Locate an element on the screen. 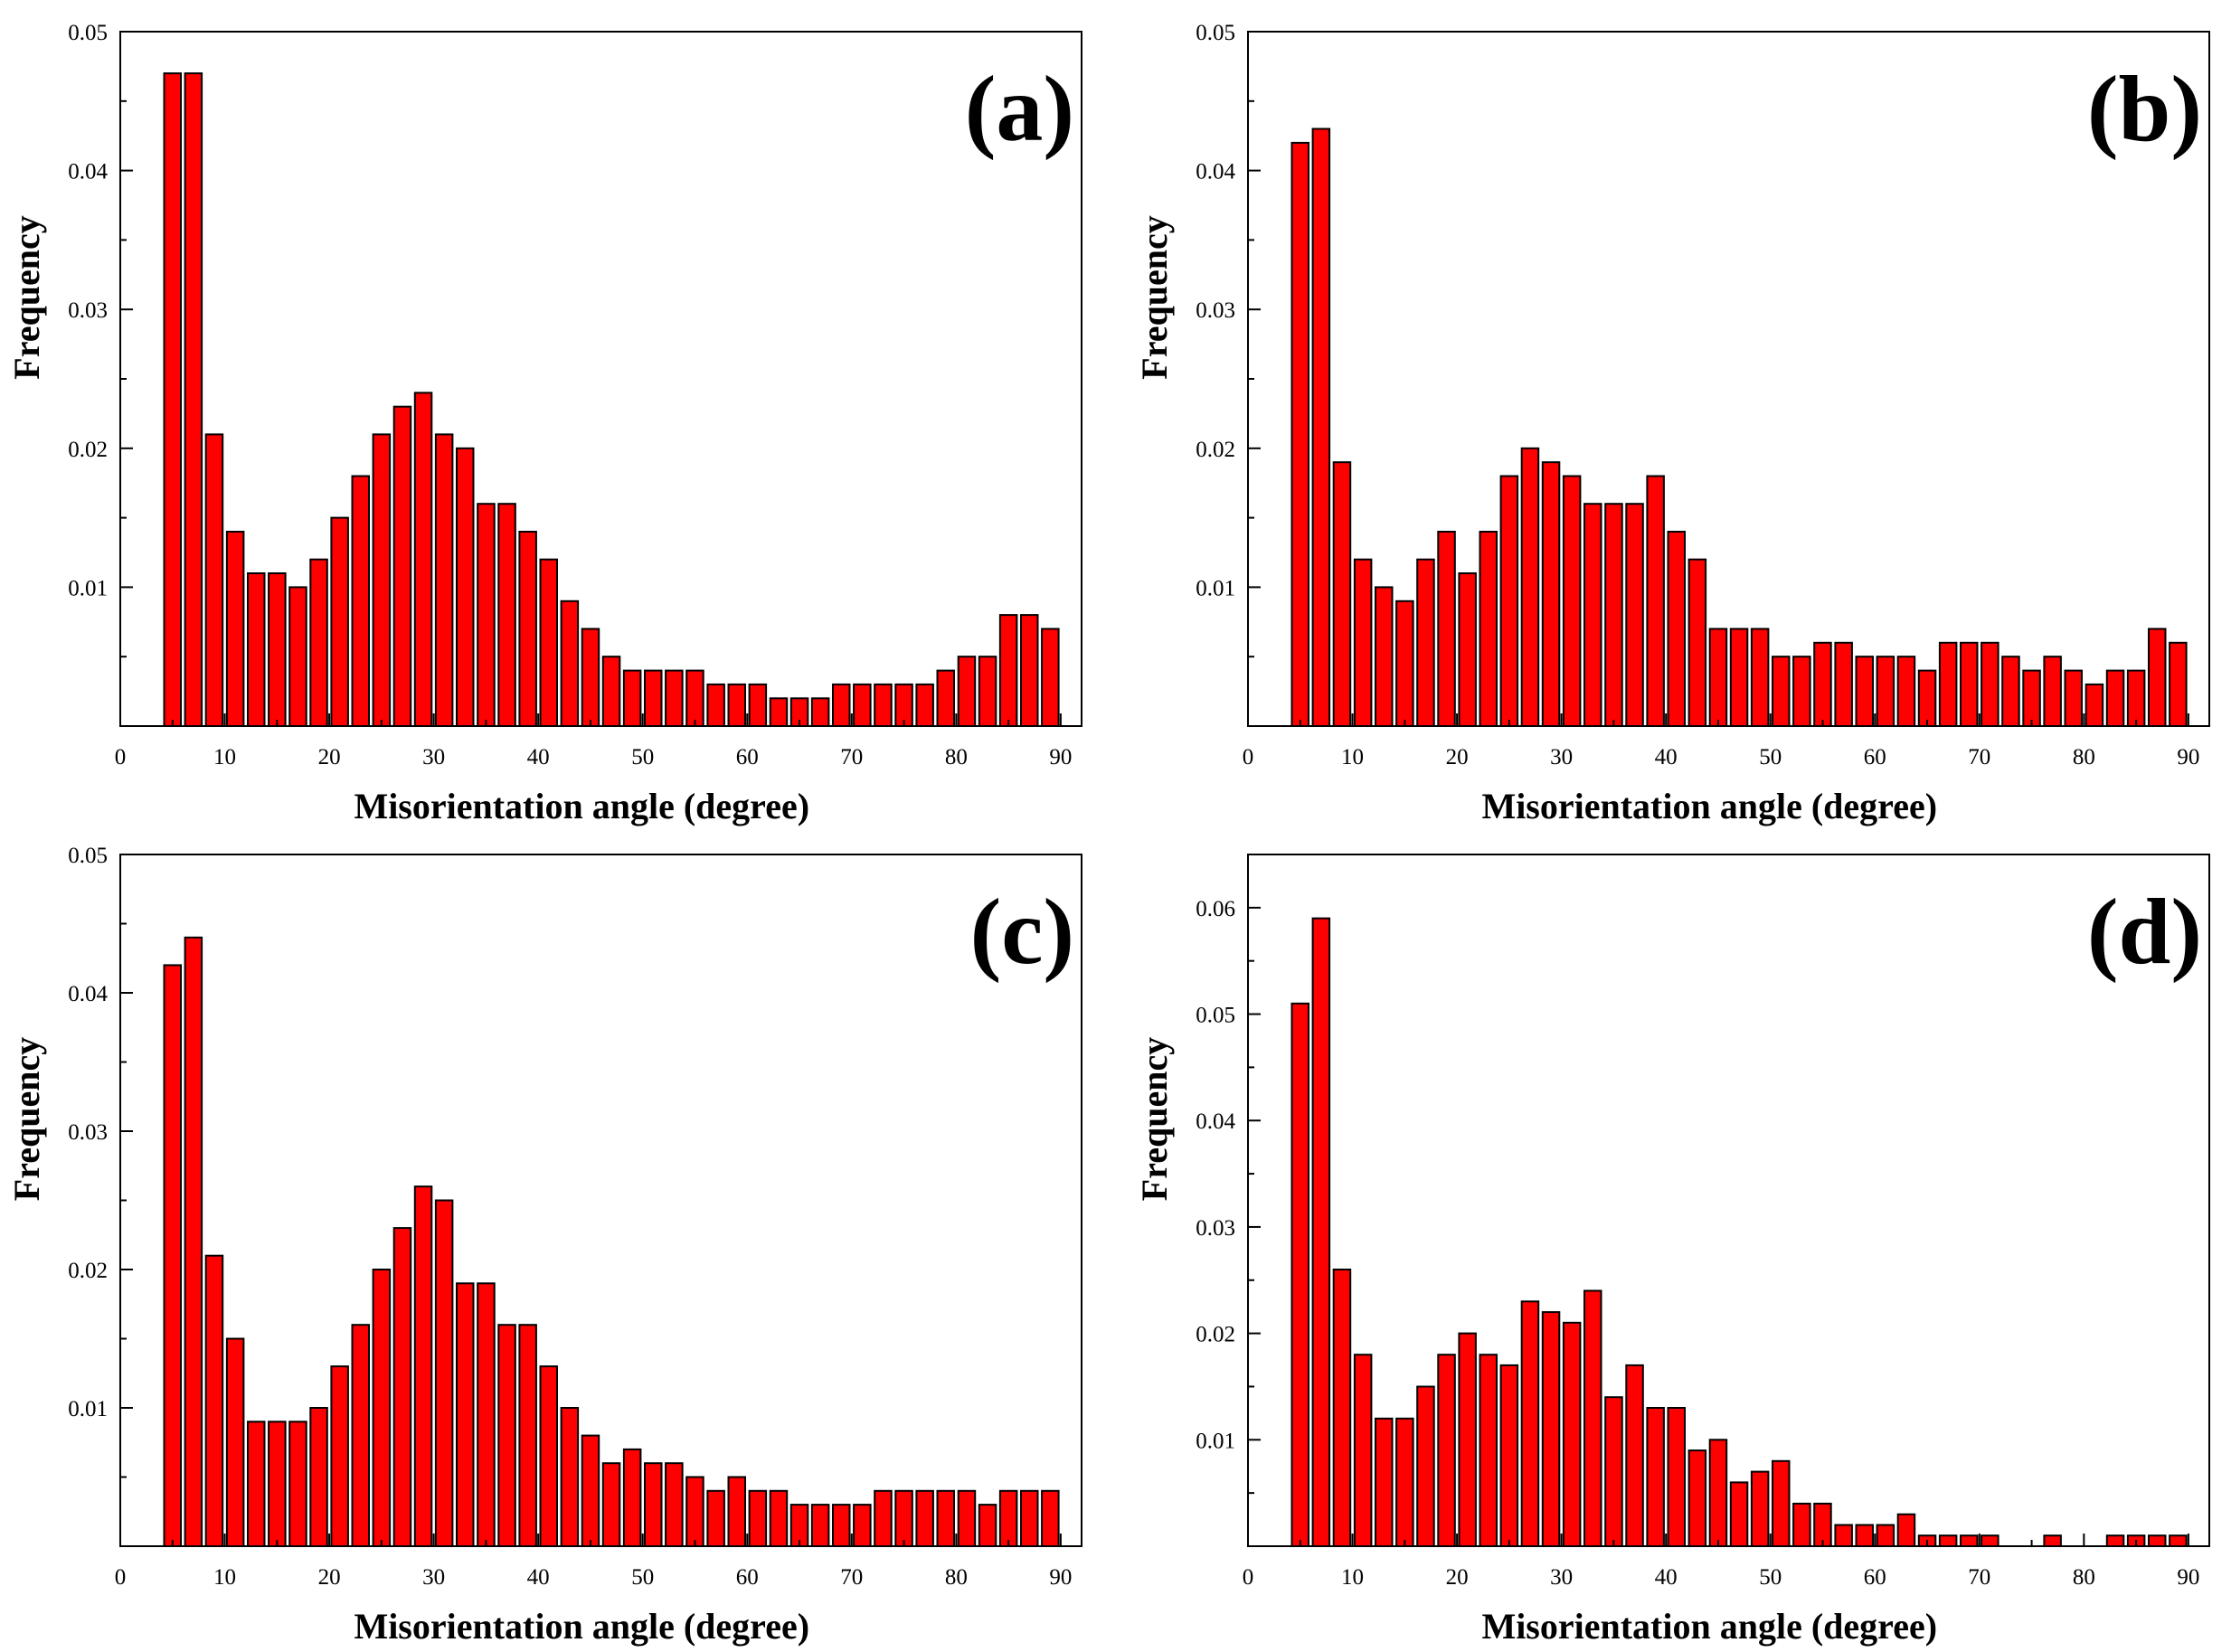 The width and height of the screenshot is (2231, 1652). x-axis-title-d: Misorientation angle (degree) is located at coordinates (1709, 1626).